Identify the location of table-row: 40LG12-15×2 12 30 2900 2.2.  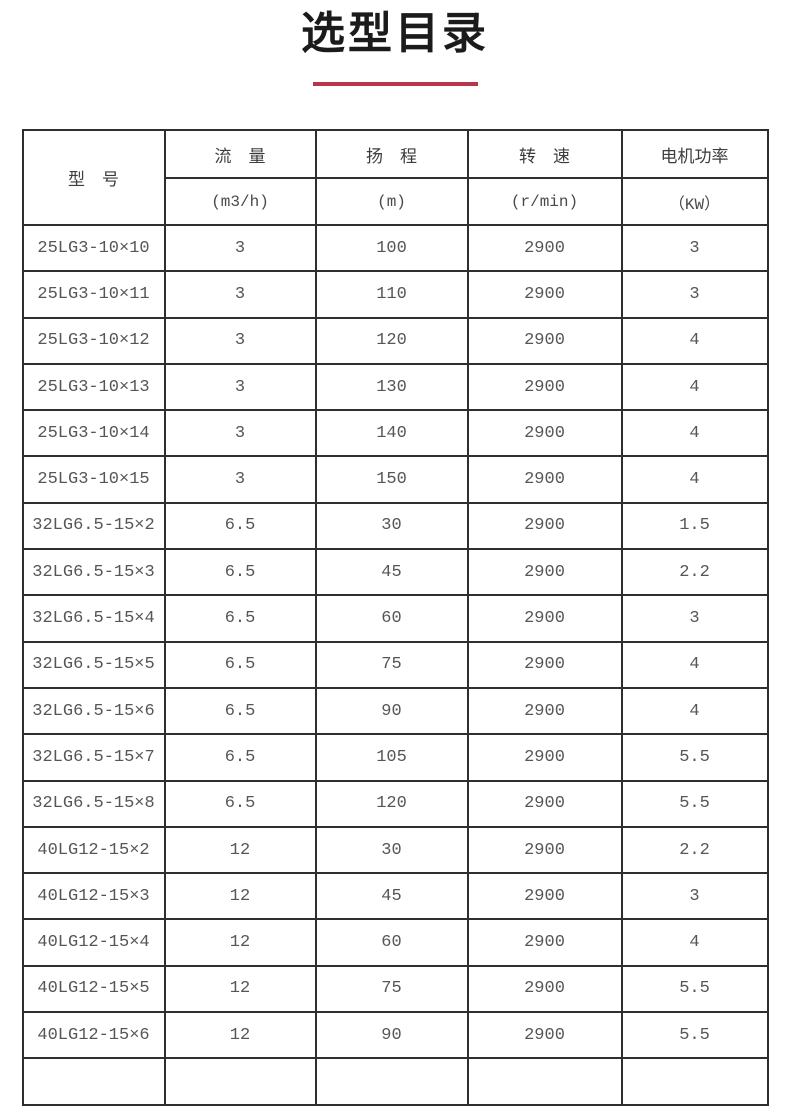
(395, 850).